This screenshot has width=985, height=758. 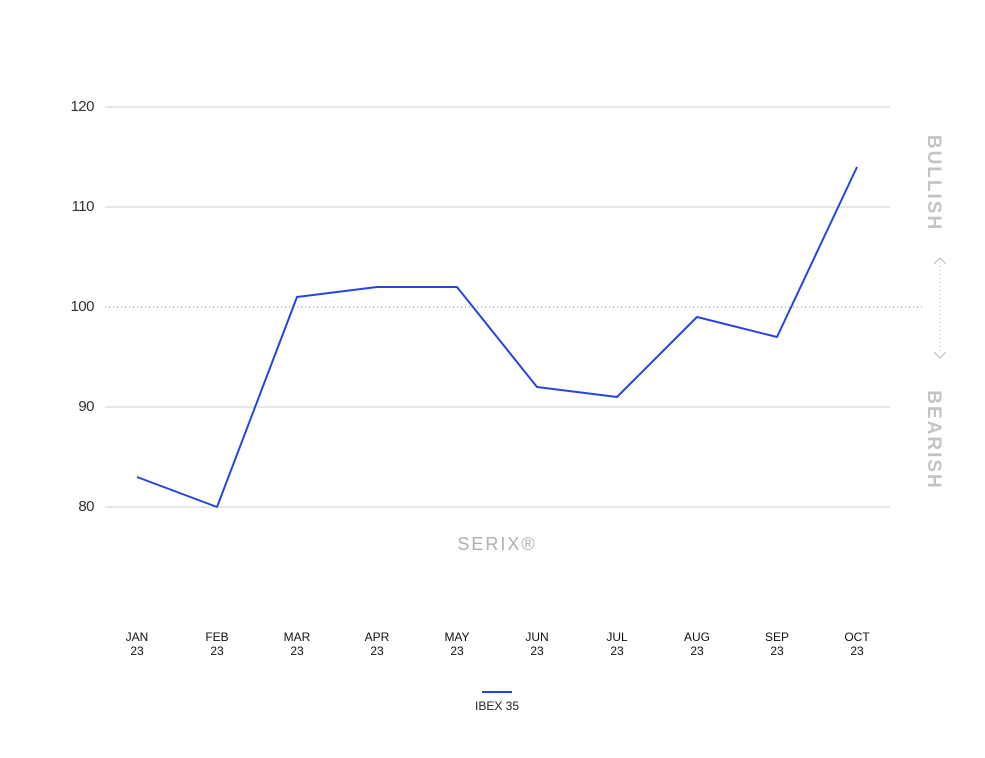 I want to click on bearish-label: BEARISH, so click(x=933, y=440).